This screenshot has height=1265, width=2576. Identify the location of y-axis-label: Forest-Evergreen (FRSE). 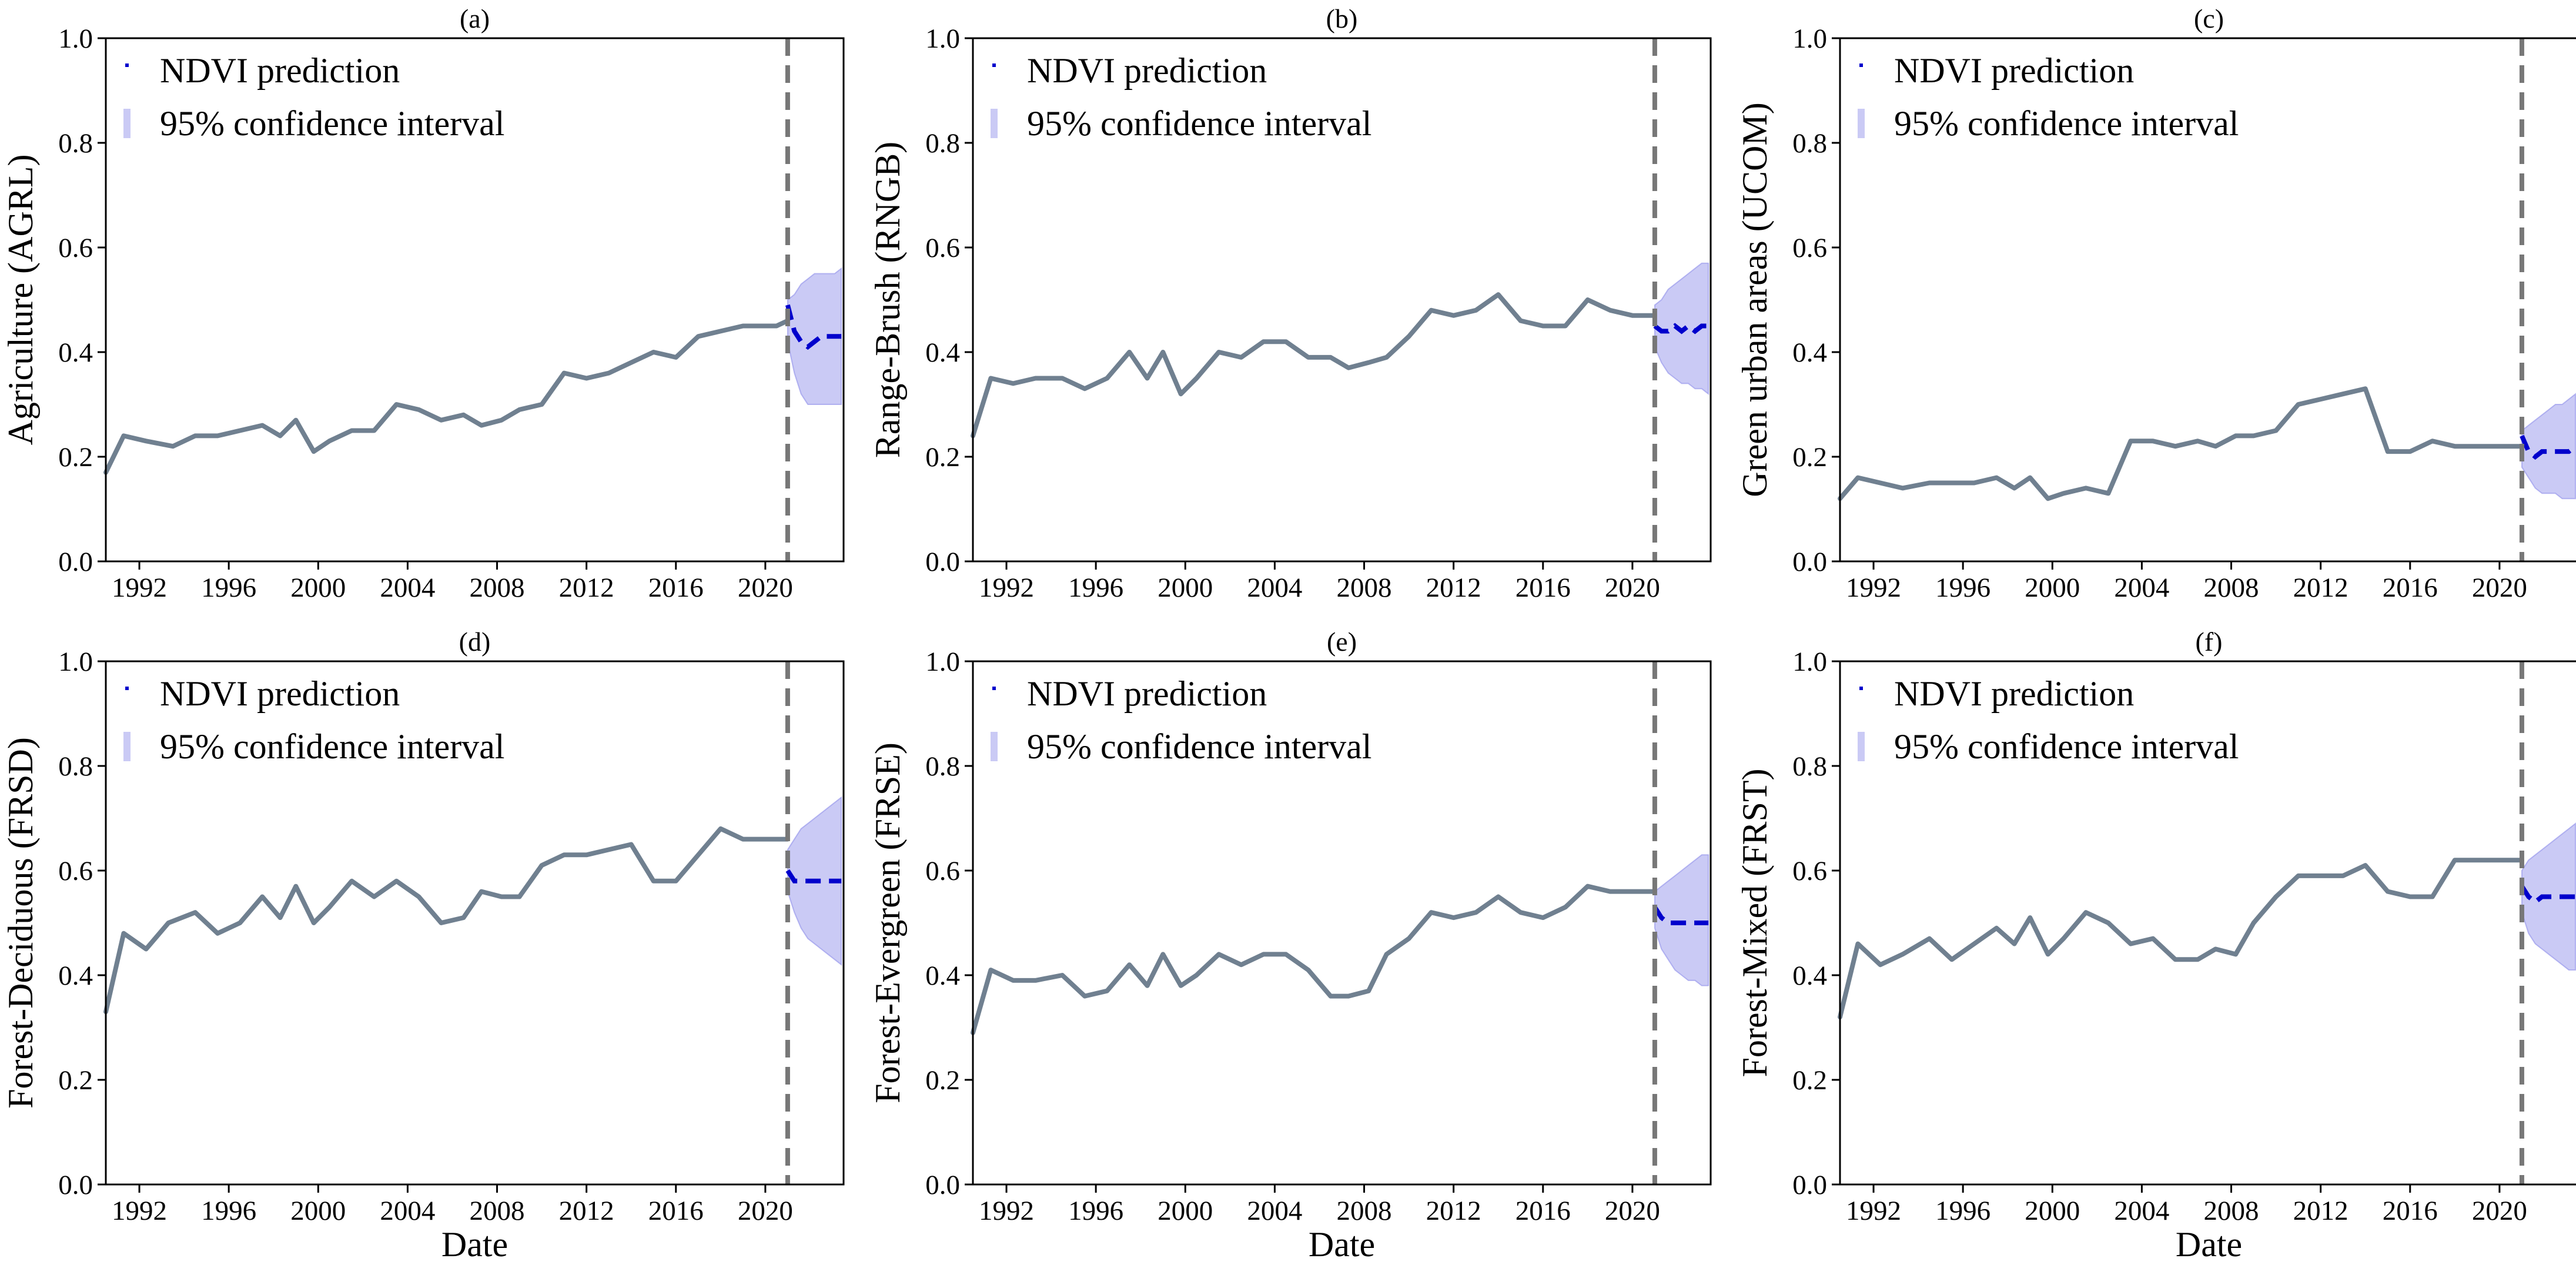
(887, 922).